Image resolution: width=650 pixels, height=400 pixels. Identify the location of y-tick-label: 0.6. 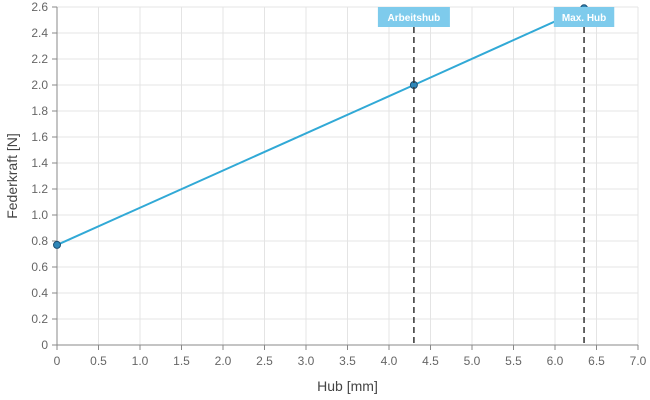
(39, 267).